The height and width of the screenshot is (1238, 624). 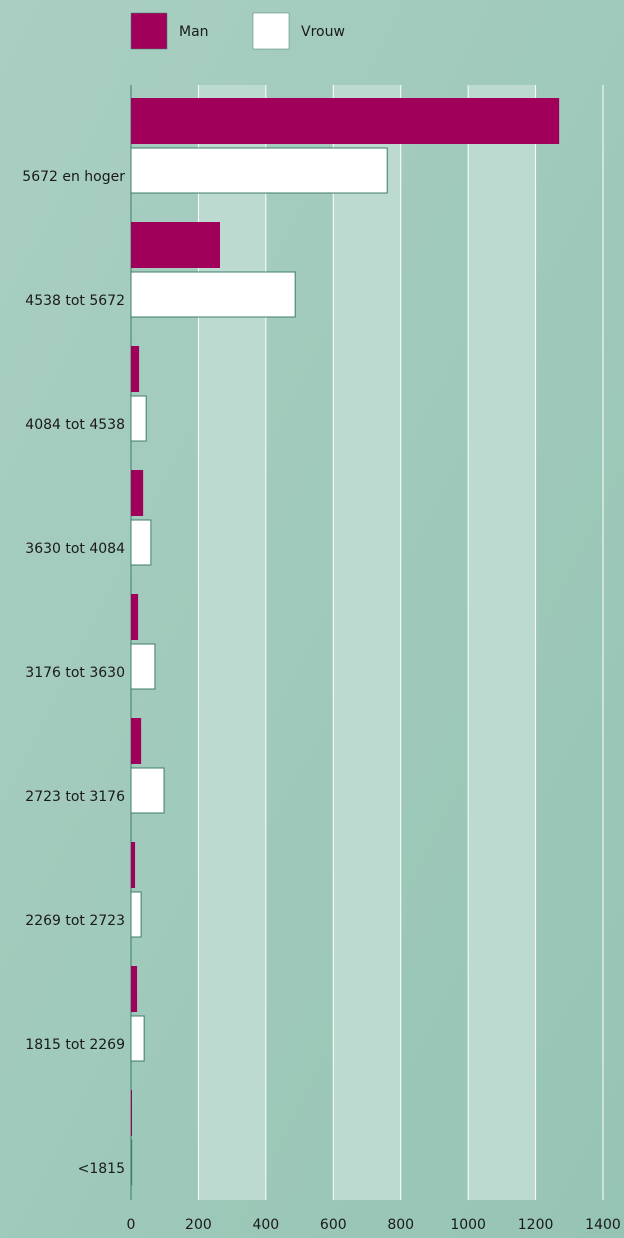 I want to click on x-tick-label: 400, so click(x=265, y=1225).